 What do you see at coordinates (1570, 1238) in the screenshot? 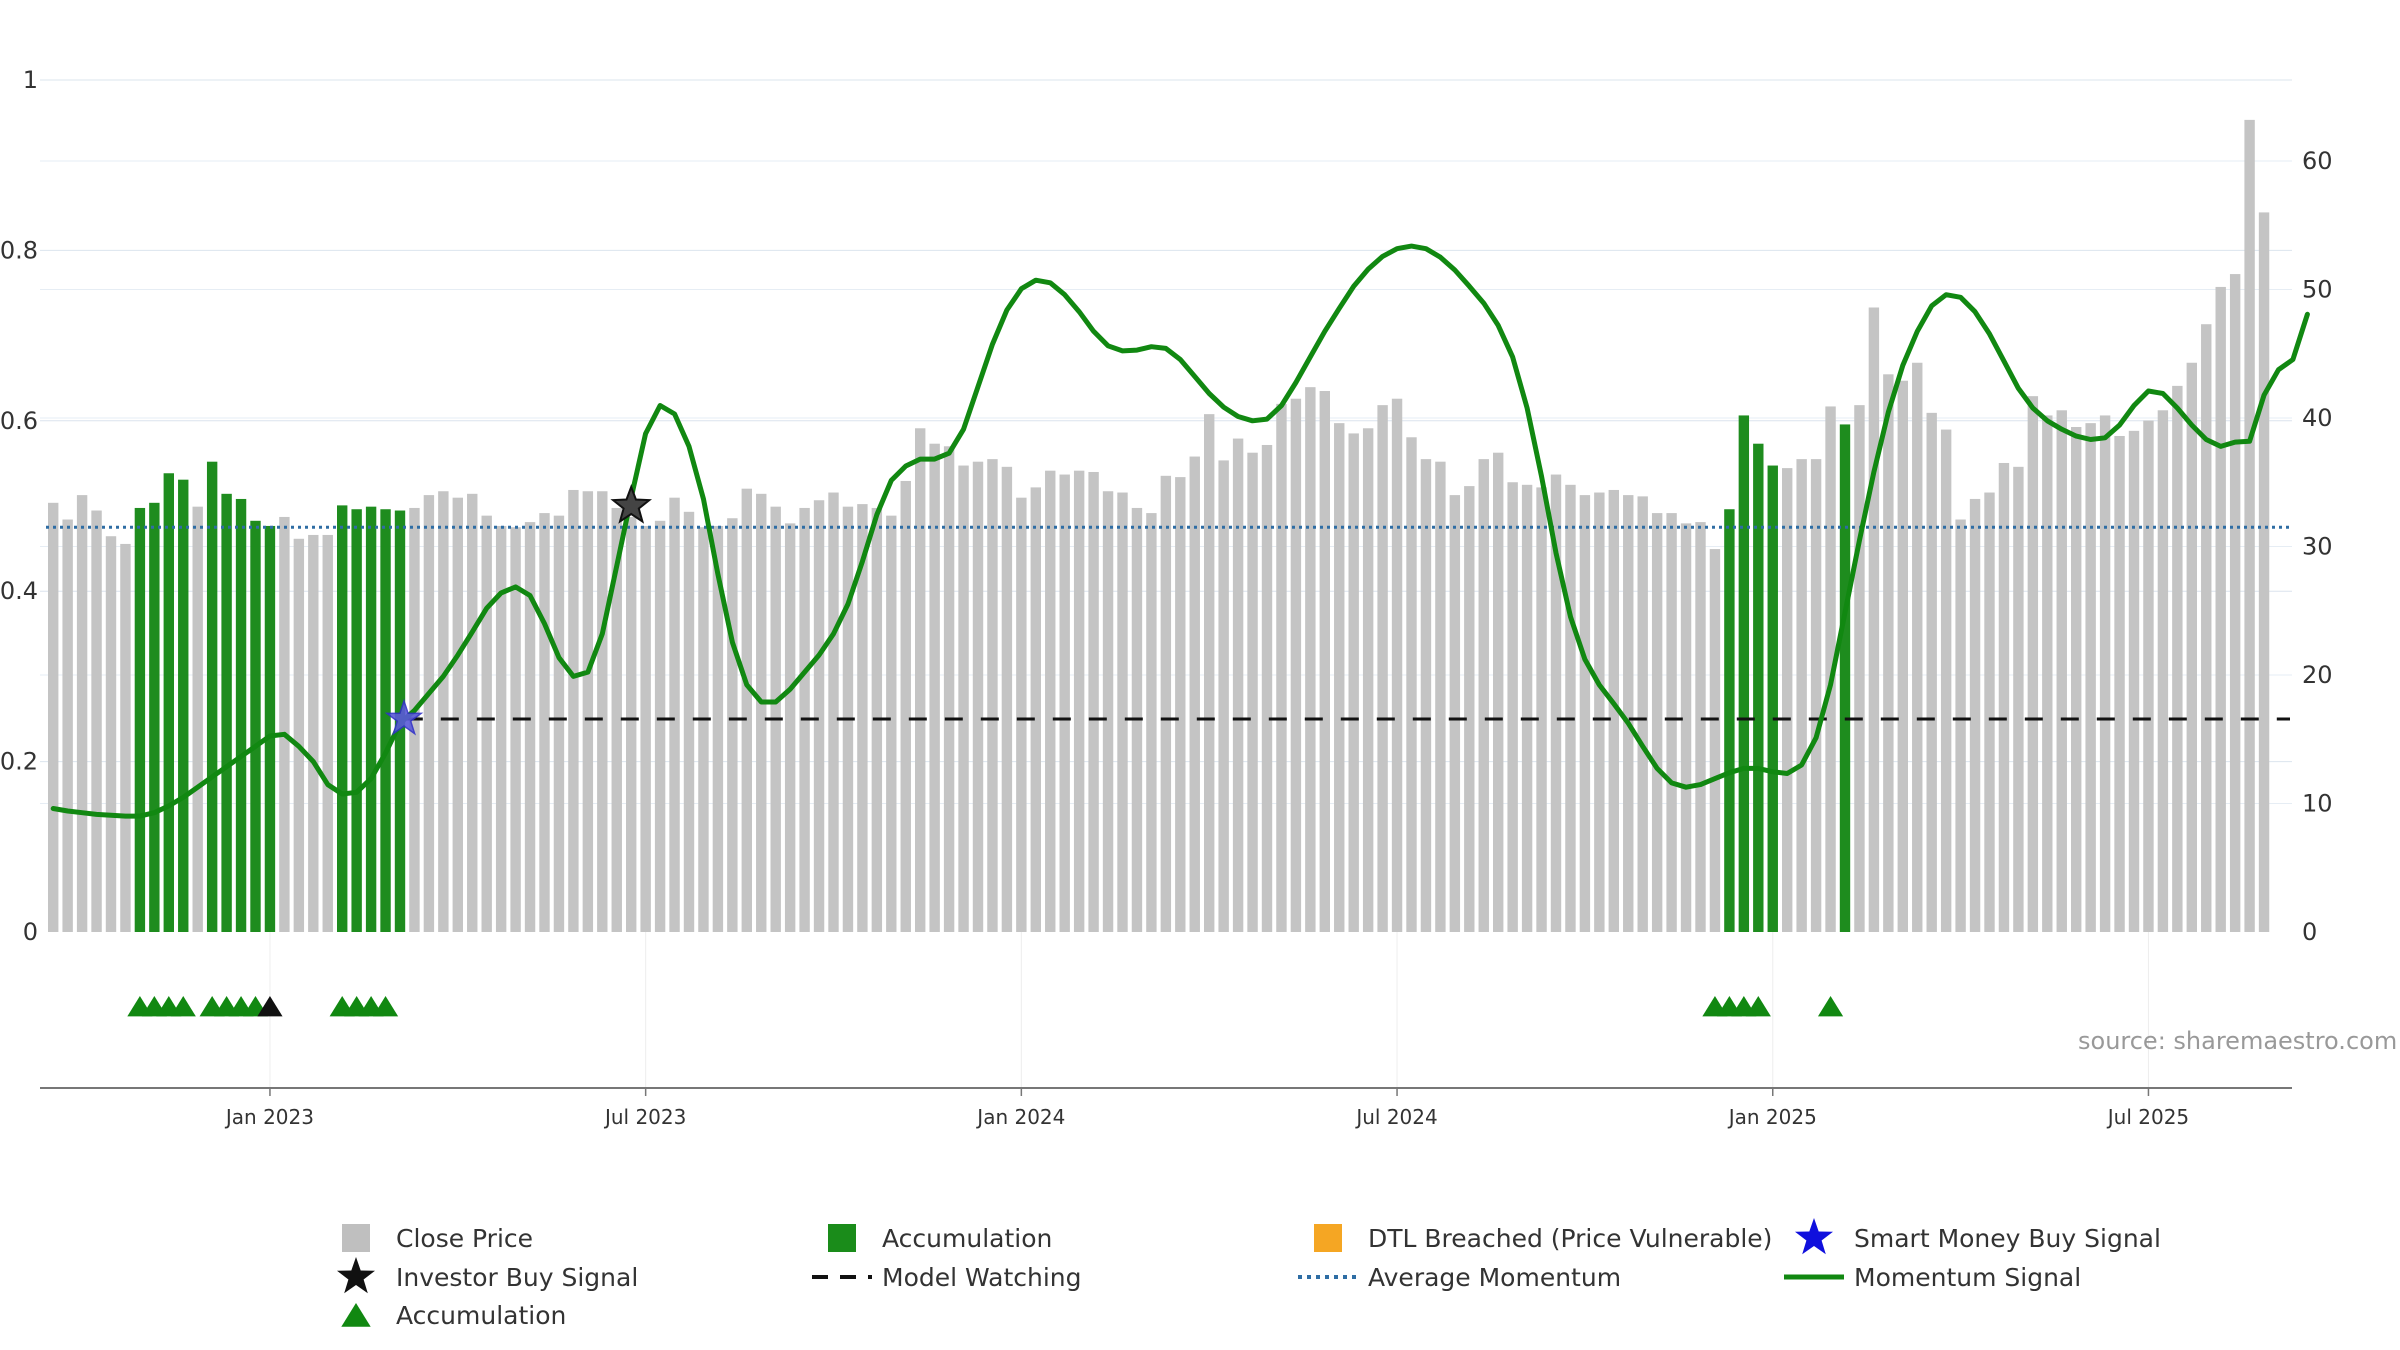
I see `legend-label: DTL Breached (Price Vulnerable)` at bounding box center [1570, 1238].